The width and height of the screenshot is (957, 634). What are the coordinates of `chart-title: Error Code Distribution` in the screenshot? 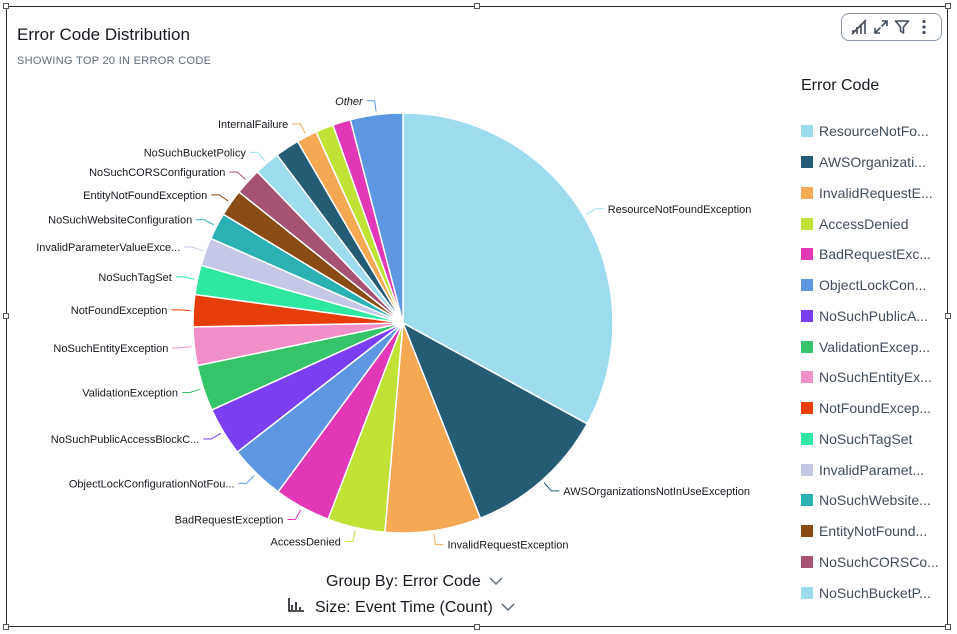 It's located at (103, 34).